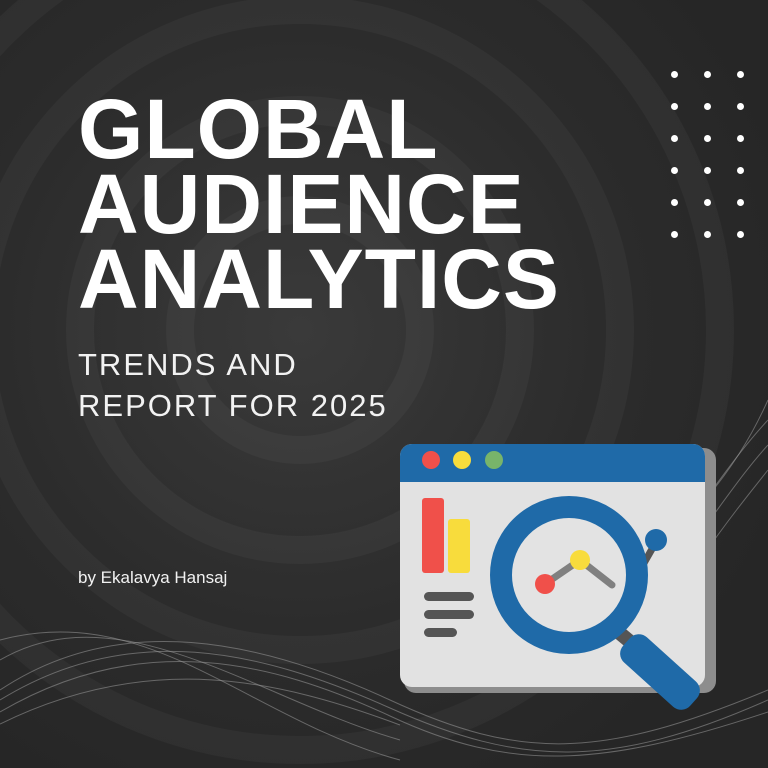  Describe the element at coordinates (459, 546) in the screenshot. I see `bar-yellow` at that location.